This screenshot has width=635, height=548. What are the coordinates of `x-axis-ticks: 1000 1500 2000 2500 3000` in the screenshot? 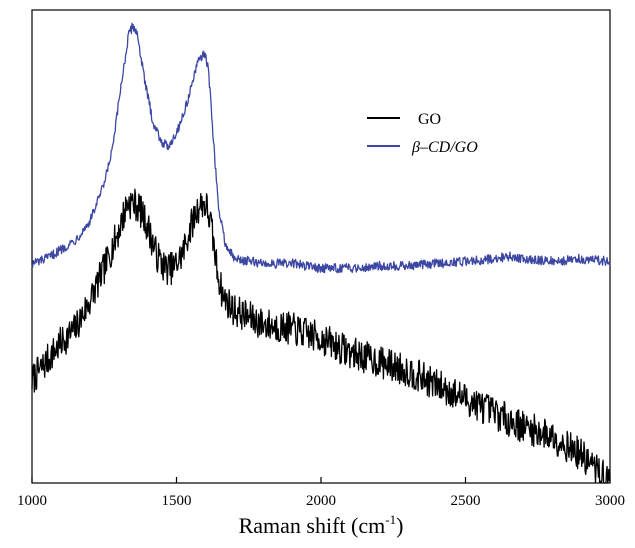 It's located at (321, 493).